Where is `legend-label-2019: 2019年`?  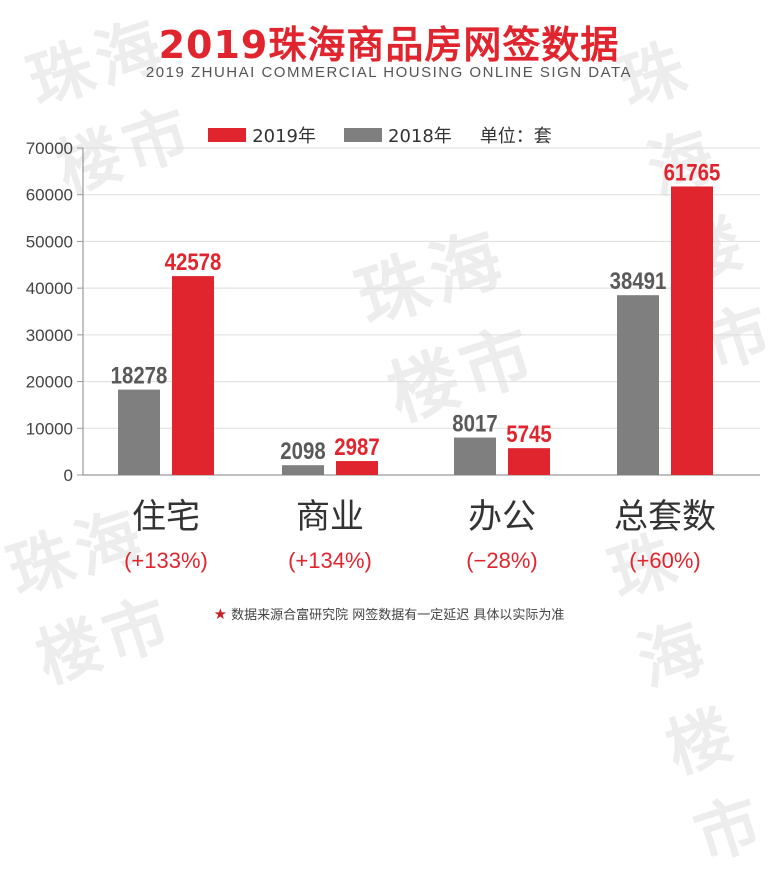 legend-label-2019: 2019年 is located at coordinates (284, 136).